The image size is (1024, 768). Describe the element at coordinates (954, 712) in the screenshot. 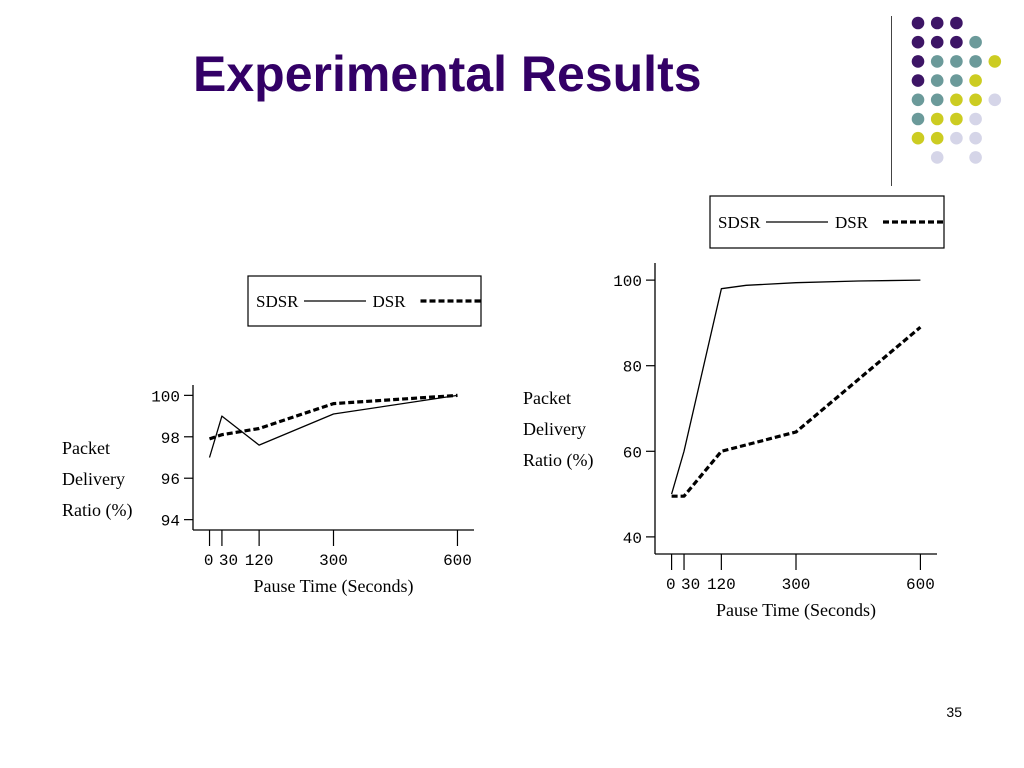

I see `page-number: 35` at that location.